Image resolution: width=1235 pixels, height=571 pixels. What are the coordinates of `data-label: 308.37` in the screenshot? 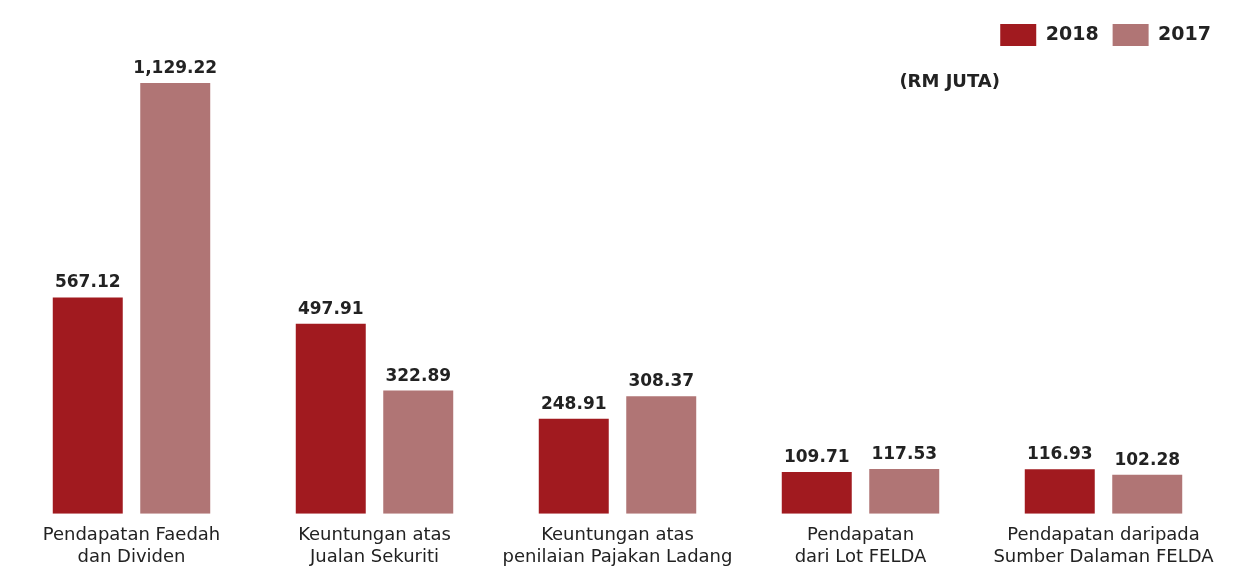 It's located at (661, 380).